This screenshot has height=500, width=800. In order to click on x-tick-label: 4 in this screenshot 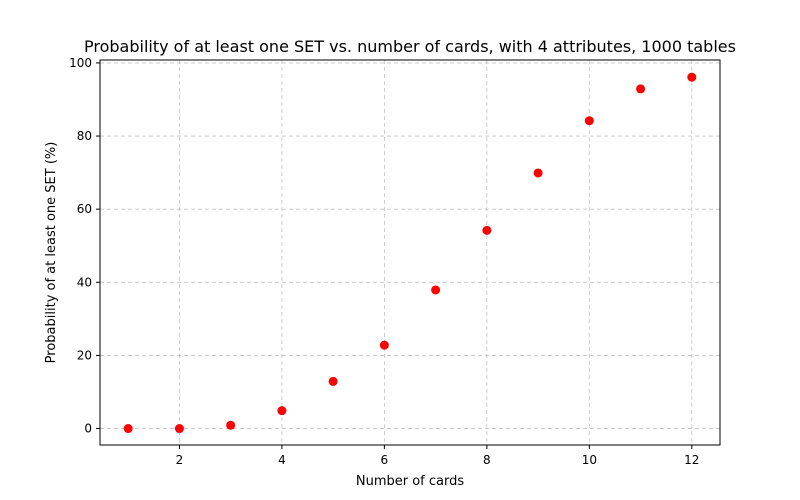, I will do `click(282, 460)`.